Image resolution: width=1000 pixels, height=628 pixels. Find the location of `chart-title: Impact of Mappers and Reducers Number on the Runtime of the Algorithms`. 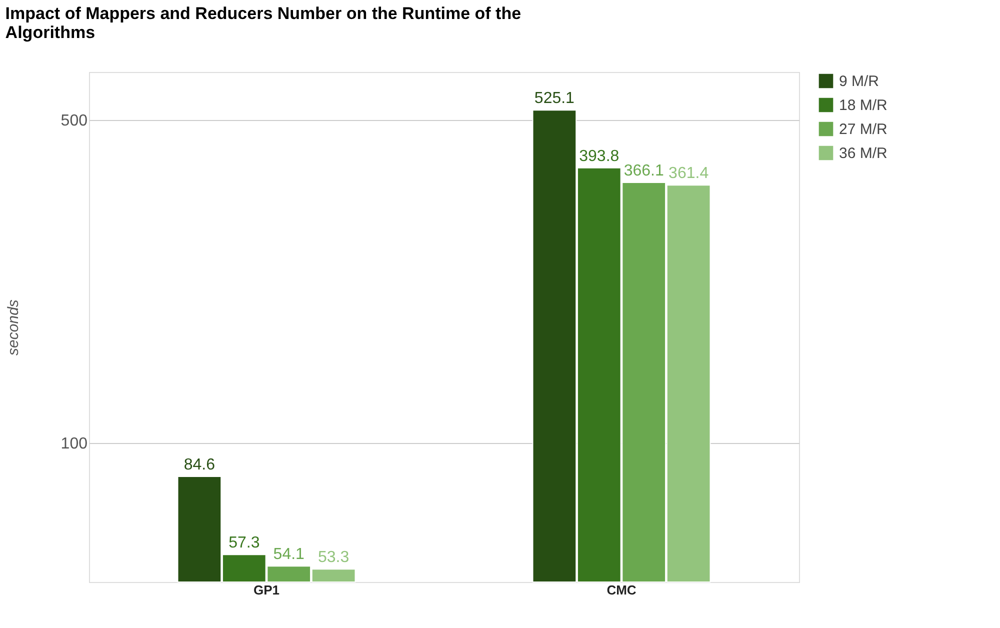

chart-title: Impact of Mappers and Reducers Number on the Runtime of the Algorithms is located at coordinates (263, 23).